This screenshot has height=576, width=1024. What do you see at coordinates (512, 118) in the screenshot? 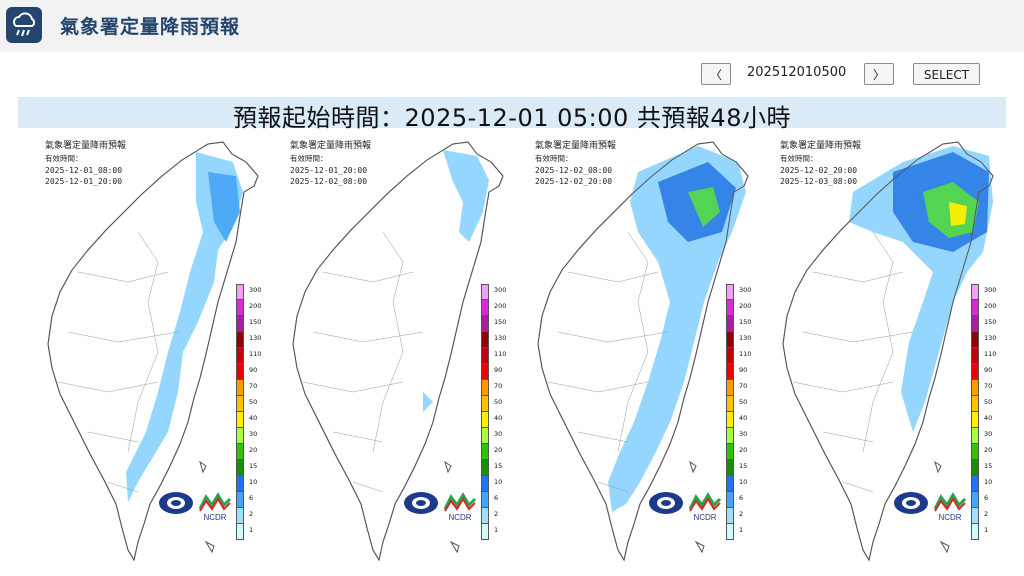
I see `banner-text: 預報起始時間：2025-12-01 05:00 共預報48小時` at bounding box center [512, 118].